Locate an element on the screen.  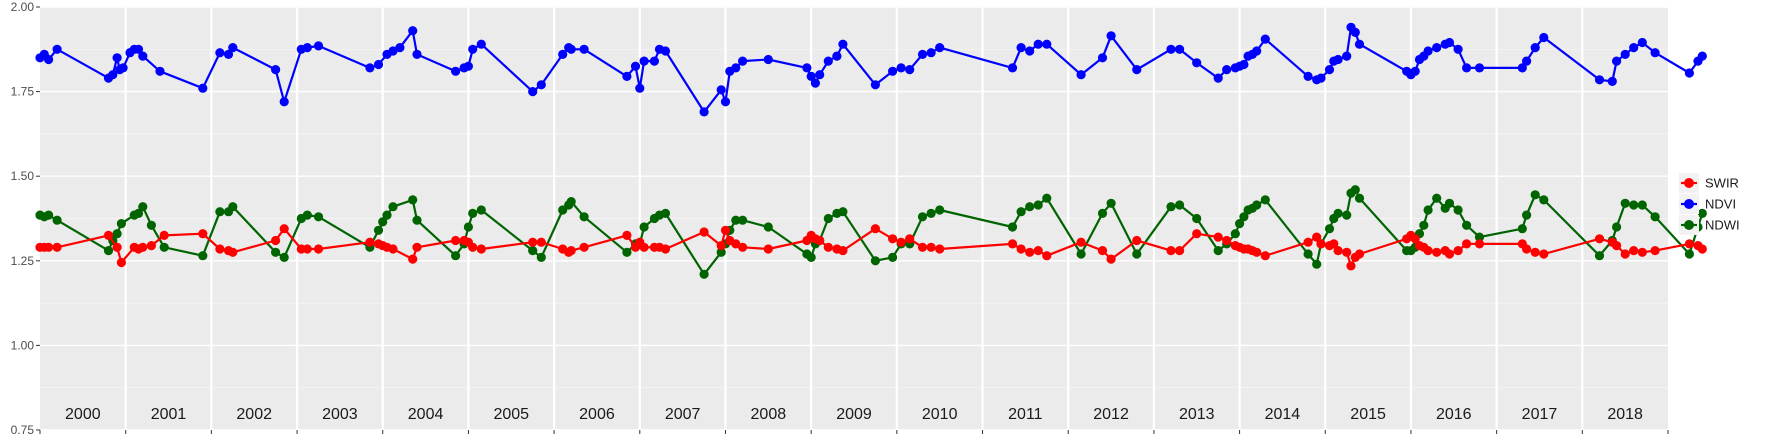
legend-item-ndwi: NDWI is located at coordinates (1709, 225).